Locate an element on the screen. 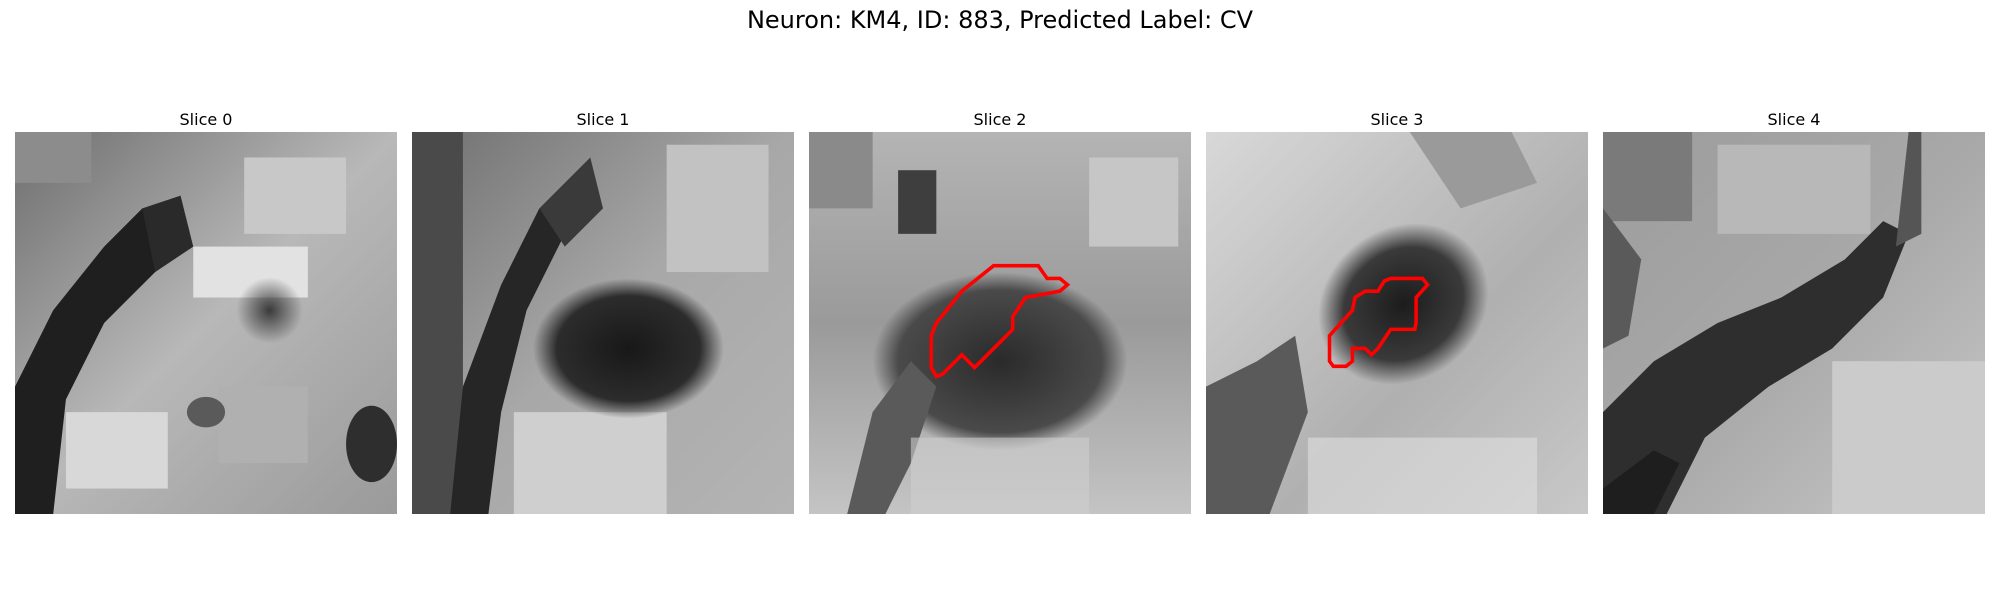  slice-panel-3: Slice 3 is located at coordinates (1397, 311).